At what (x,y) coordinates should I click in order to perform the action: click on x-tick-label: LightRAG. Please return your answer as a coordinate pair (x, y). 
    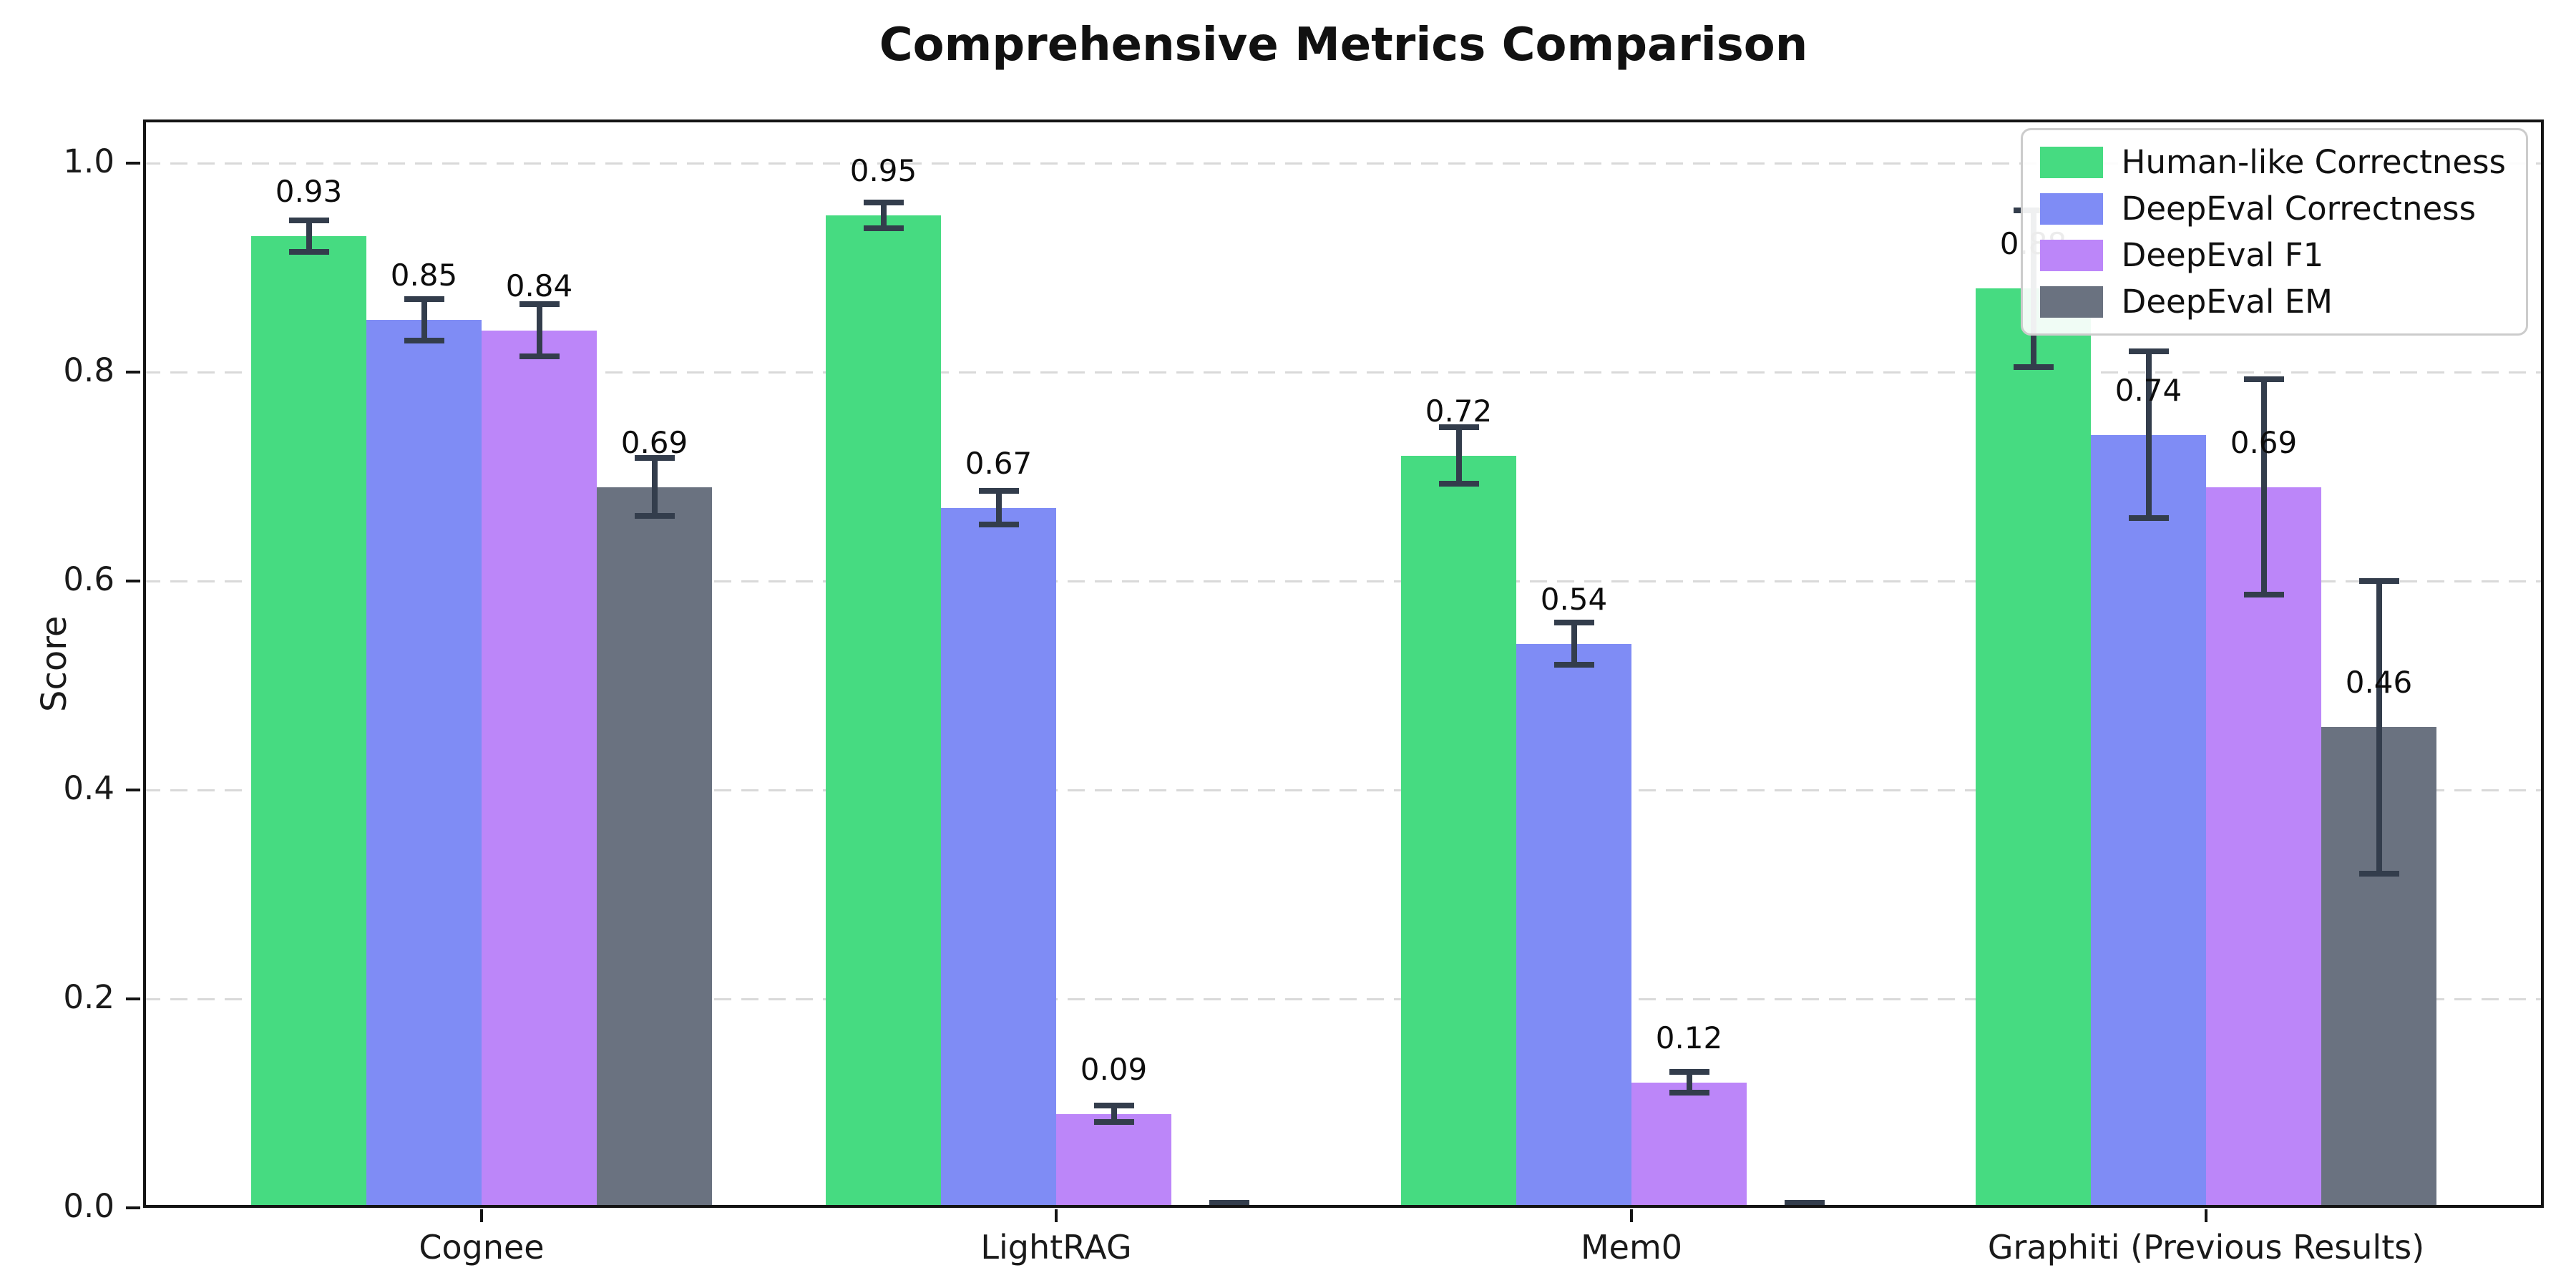
    Looking at the image, I should click on (1056, 1247).